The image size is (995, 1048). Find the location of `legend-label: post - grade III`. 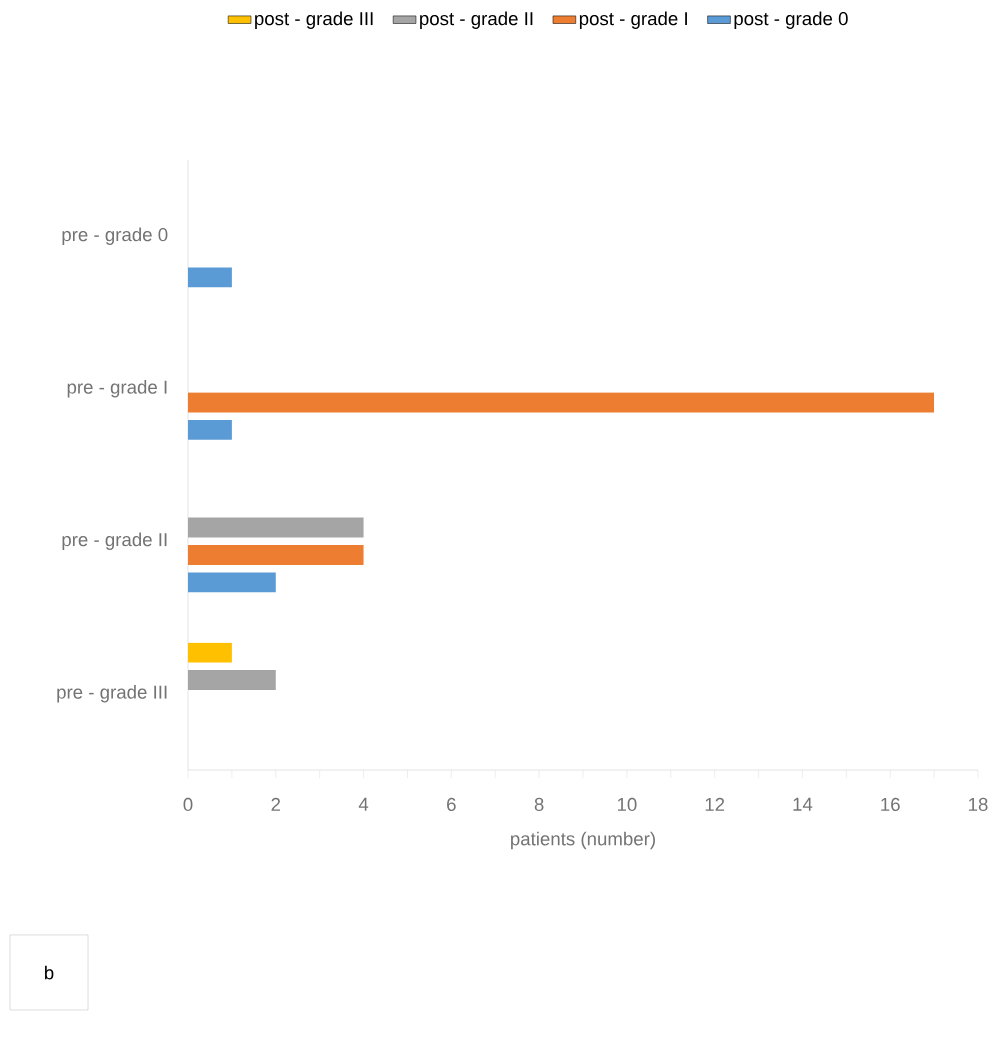

legend-label: post - grade III is located at coordinates (314, 20).